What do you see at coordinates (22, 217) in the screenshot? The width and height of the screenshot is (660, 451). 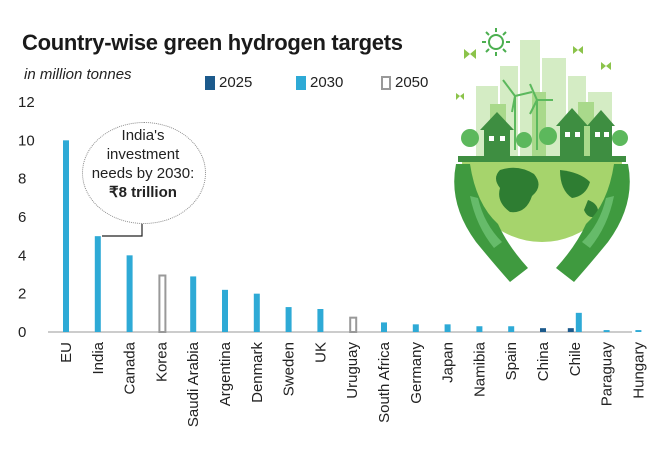 I see `y-tick-label: 6` at bounding box center [22, 217].